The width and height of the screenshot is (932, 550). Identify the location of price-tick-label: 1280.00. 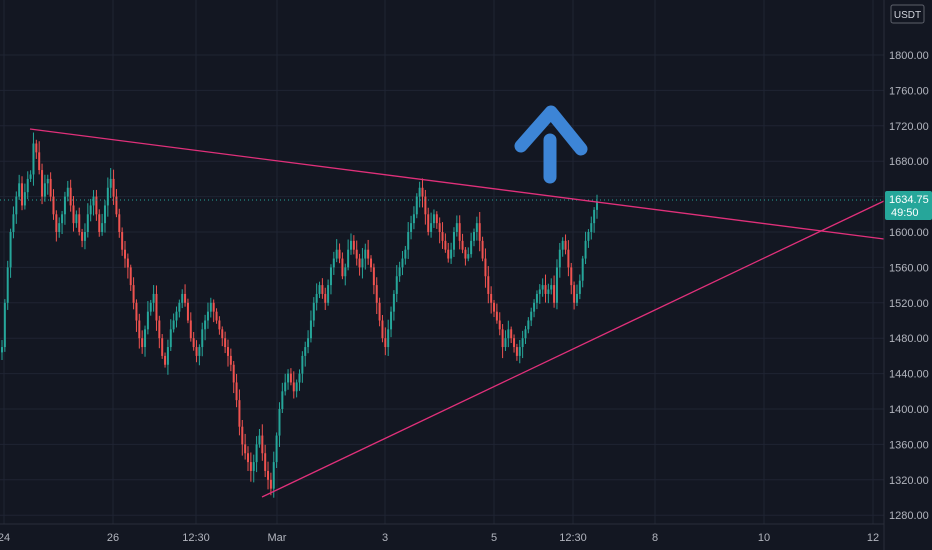
(909, 516).